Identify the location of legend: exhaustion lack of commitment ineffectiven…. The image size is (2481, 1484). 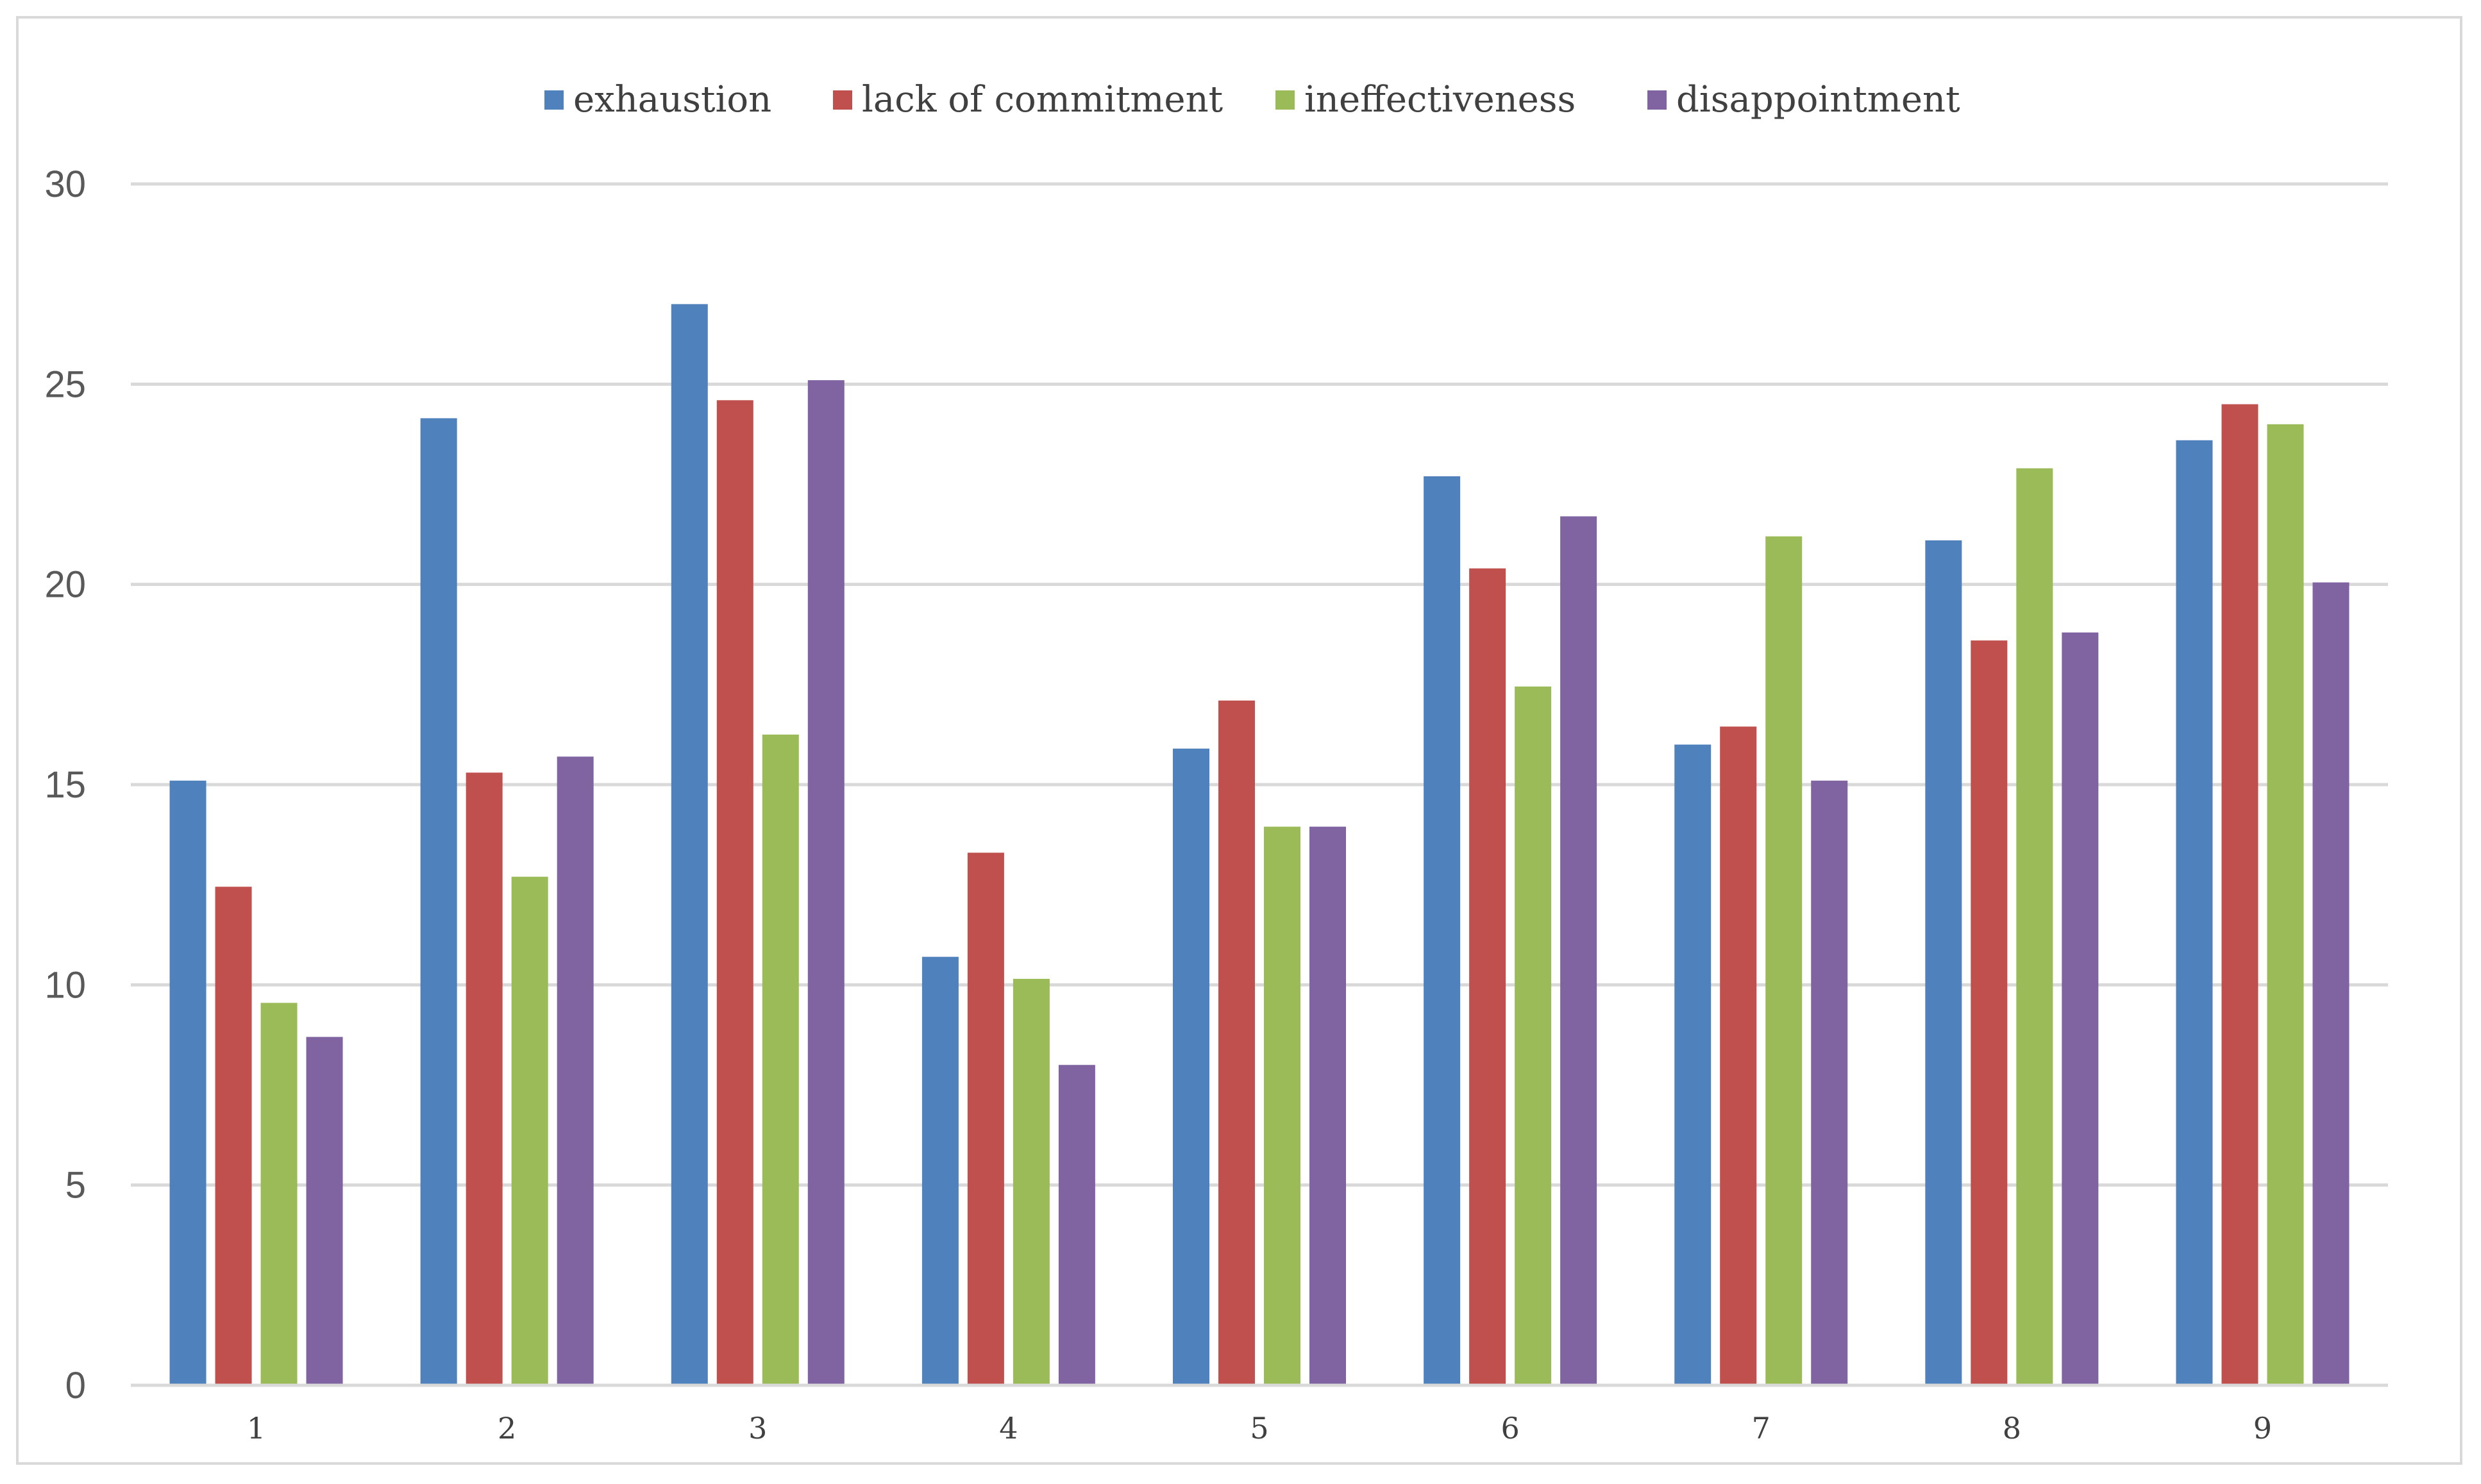
(1252, 100).